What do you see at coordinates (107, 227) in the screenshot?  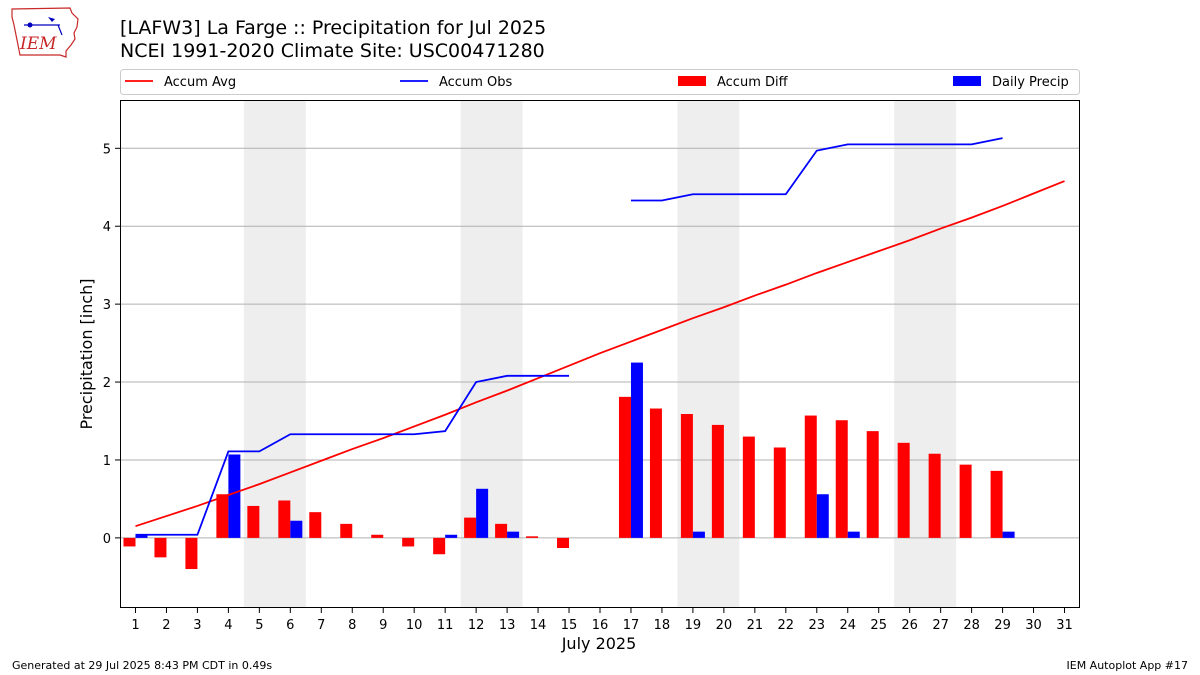 I see `y-tick-label: 4` at bounding box center [107, 227].